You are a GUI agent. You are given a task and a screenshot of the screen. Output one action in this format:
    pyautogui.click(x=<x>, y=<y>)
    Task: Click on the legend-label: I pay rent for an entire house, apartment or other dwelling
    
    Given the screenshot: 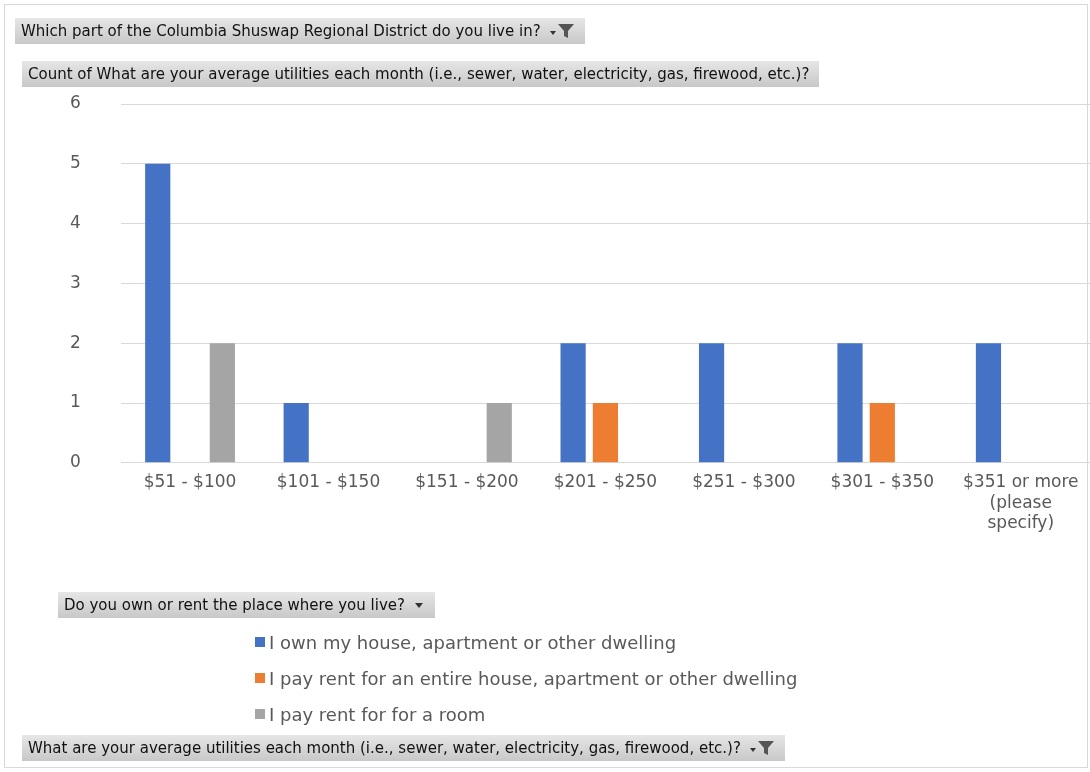 What is the action you would take?
    pyautogui.click(x=533, y=678)
    